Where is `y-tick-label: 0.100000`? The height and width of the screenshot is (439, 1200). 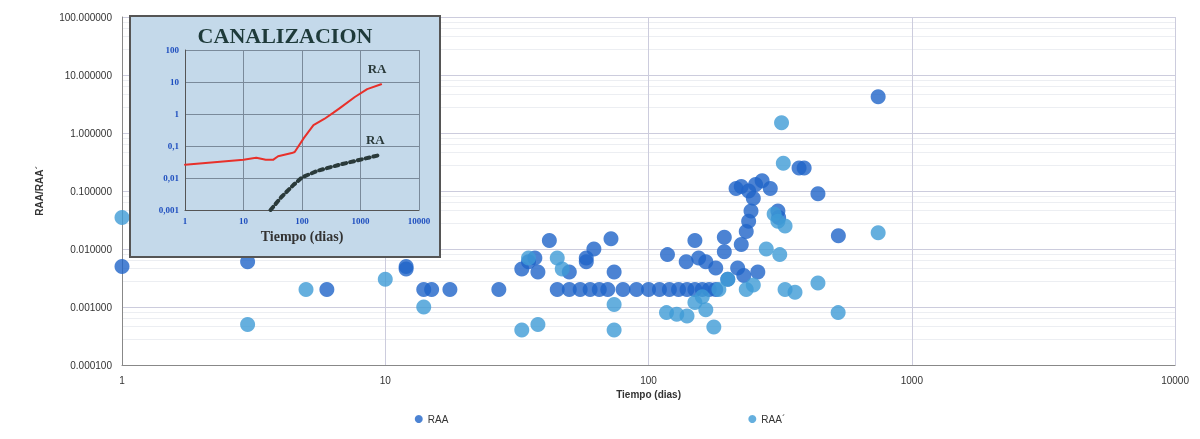 y-tick-label: 0.100000 is located at coordinates (91, 191).